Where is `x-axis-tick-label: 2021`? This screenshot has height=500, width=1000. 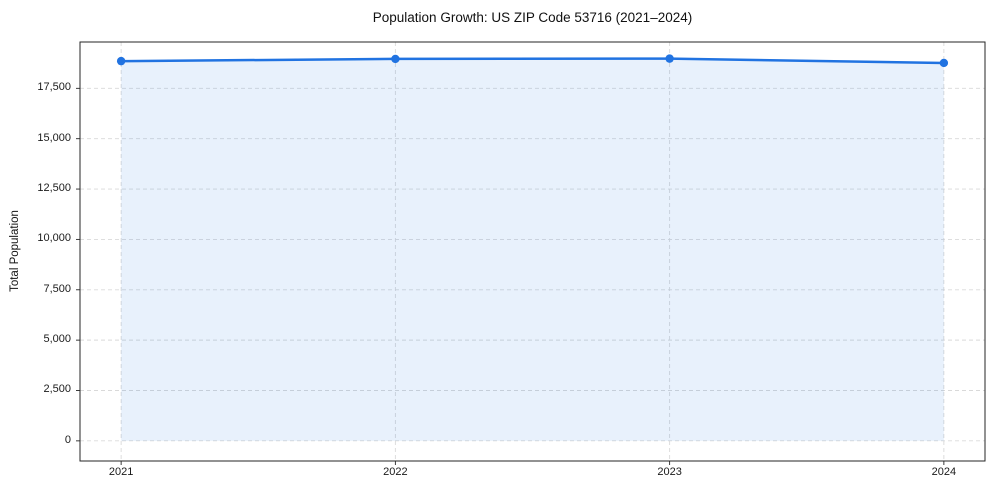
x-axis-tick-label: 2021 is located at coordinates (121, 472).